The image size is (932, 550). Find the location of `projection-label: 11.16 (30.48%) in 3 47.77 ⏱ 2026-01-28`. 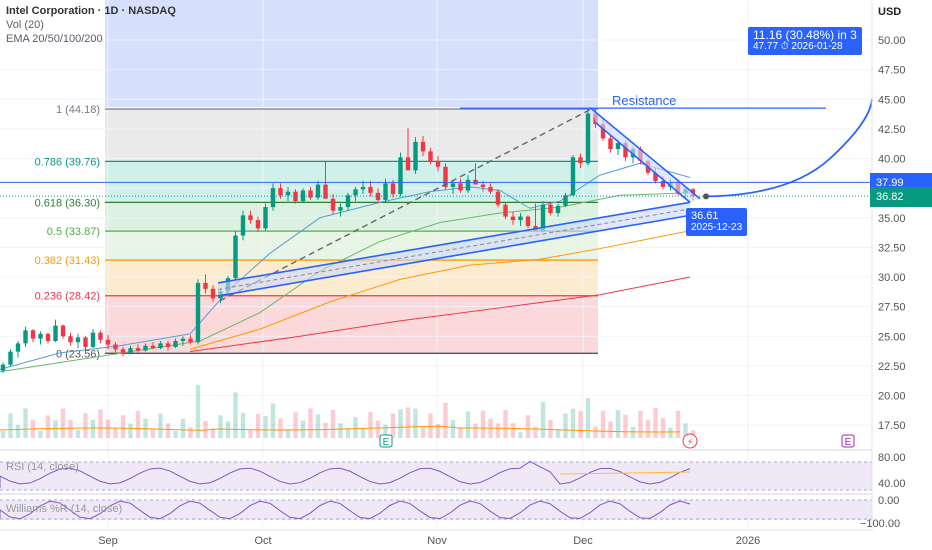

projection-label: 11.16 (30.48%) in 3 47.77 ⏱ 2026-01-28 is located at coordinates (805, 41).